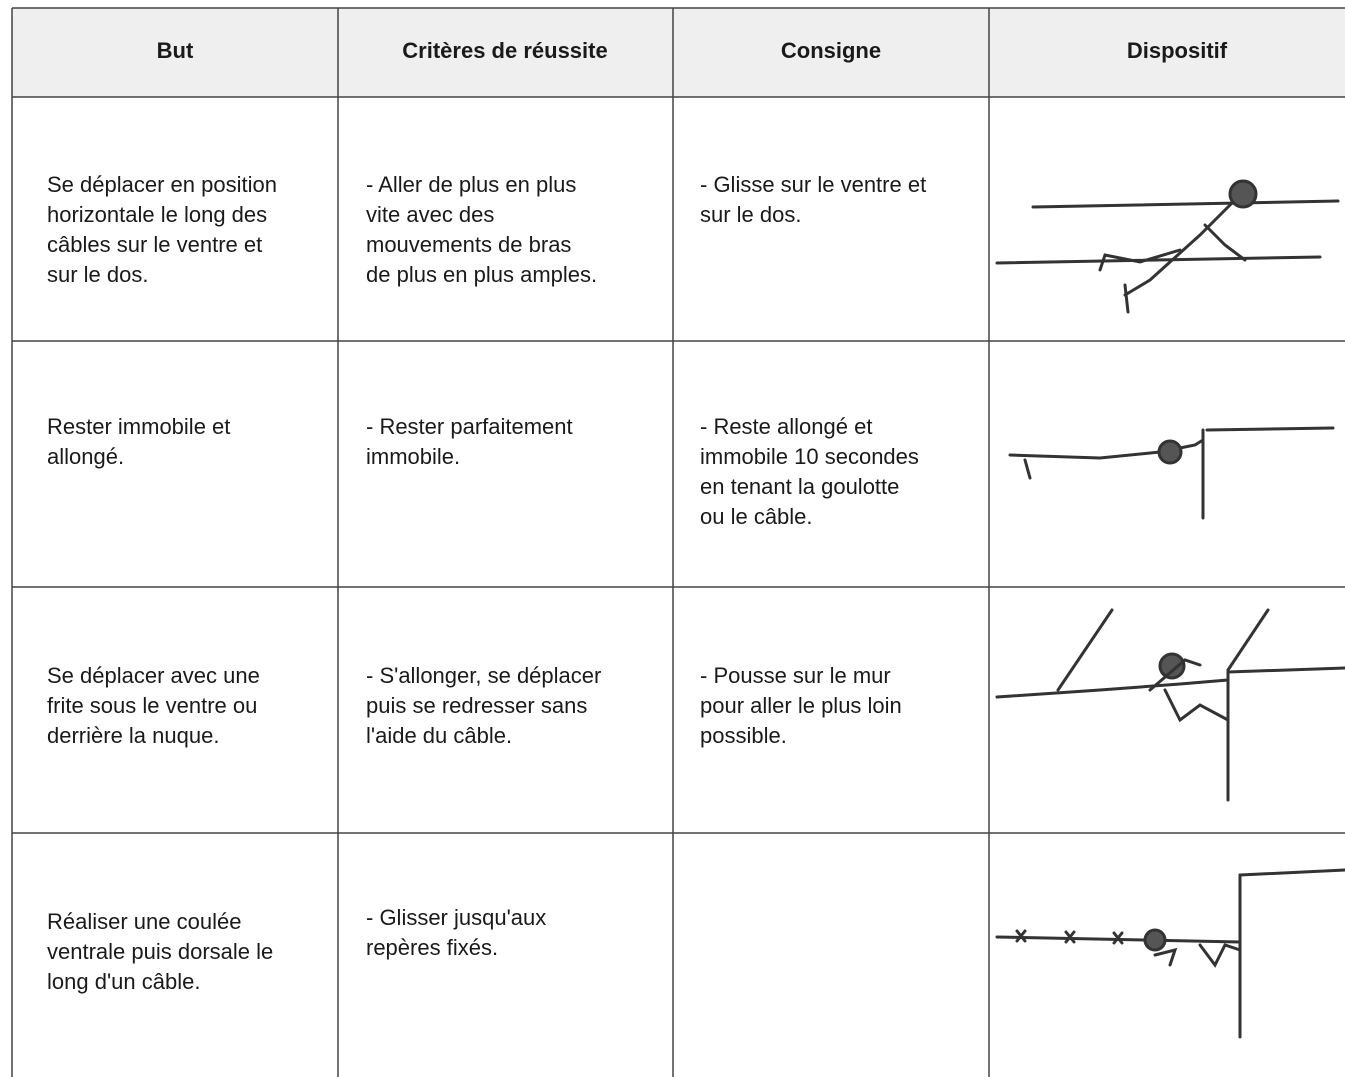 This screenshot has height=1077, width=1345. I want to click on header-background, so click(678, 52).